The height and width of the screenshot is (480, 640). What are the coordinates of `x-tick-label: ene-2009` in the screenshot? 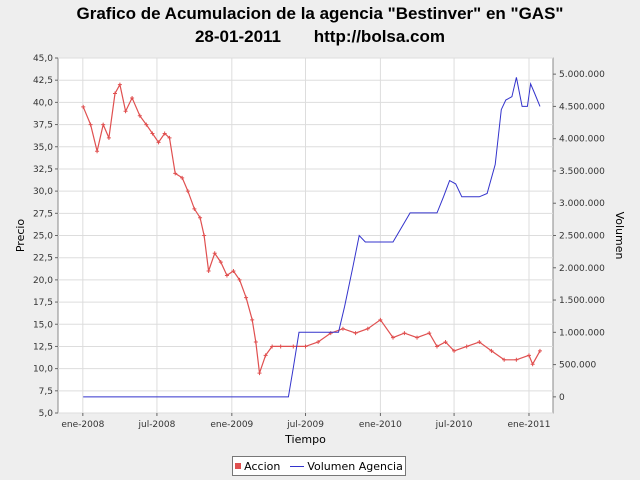 It's located at (231, 425).